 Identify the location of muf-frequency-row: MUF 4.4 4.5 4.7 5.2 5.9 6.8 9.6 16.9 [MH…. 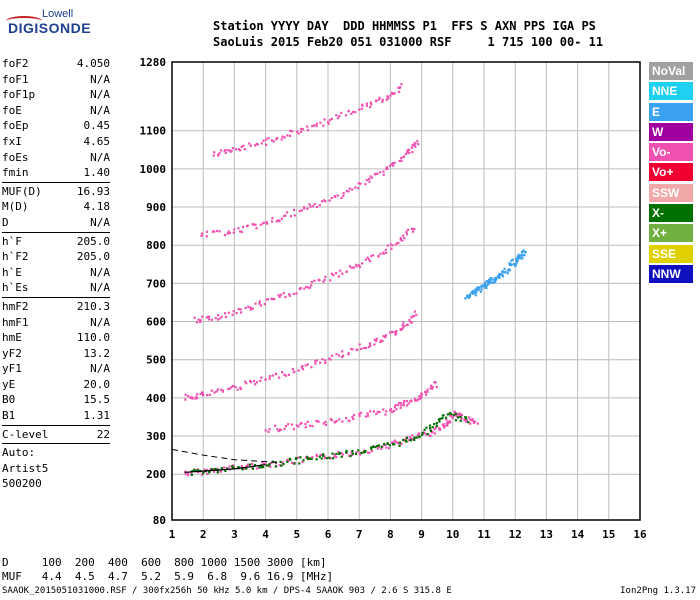
(168, 576).